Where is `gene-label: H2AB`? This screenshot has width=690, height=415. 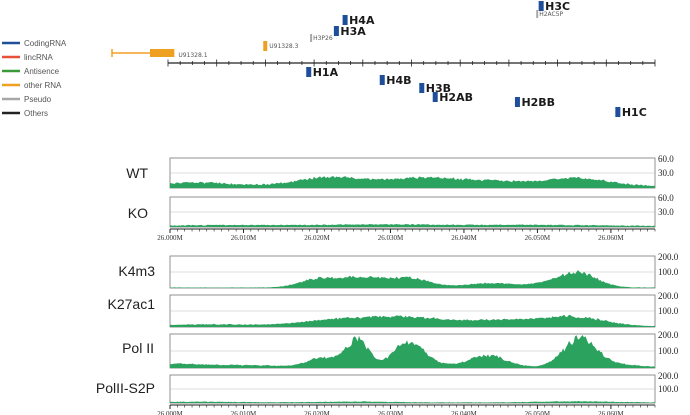
gene-label: H2AB is located at coordinates (456, 97).